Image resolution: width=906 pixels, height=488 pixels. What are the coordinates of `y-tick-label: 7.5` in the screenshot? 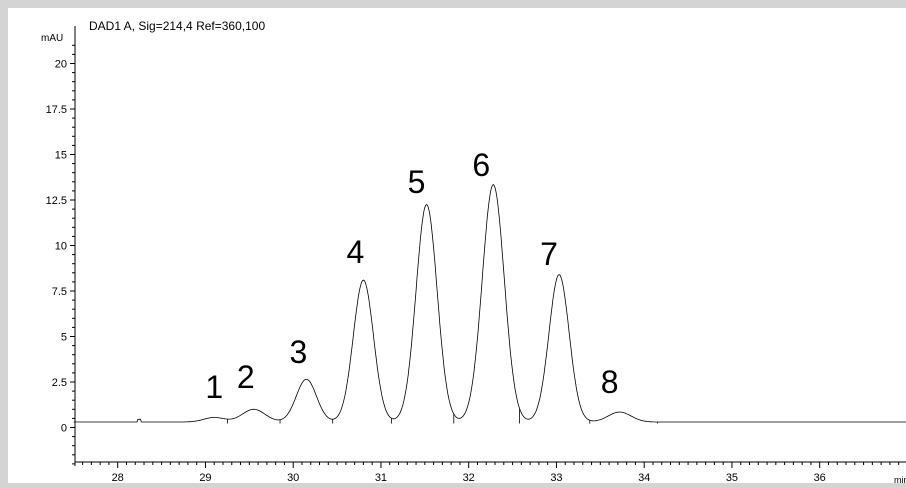 It's located at (59, 292).